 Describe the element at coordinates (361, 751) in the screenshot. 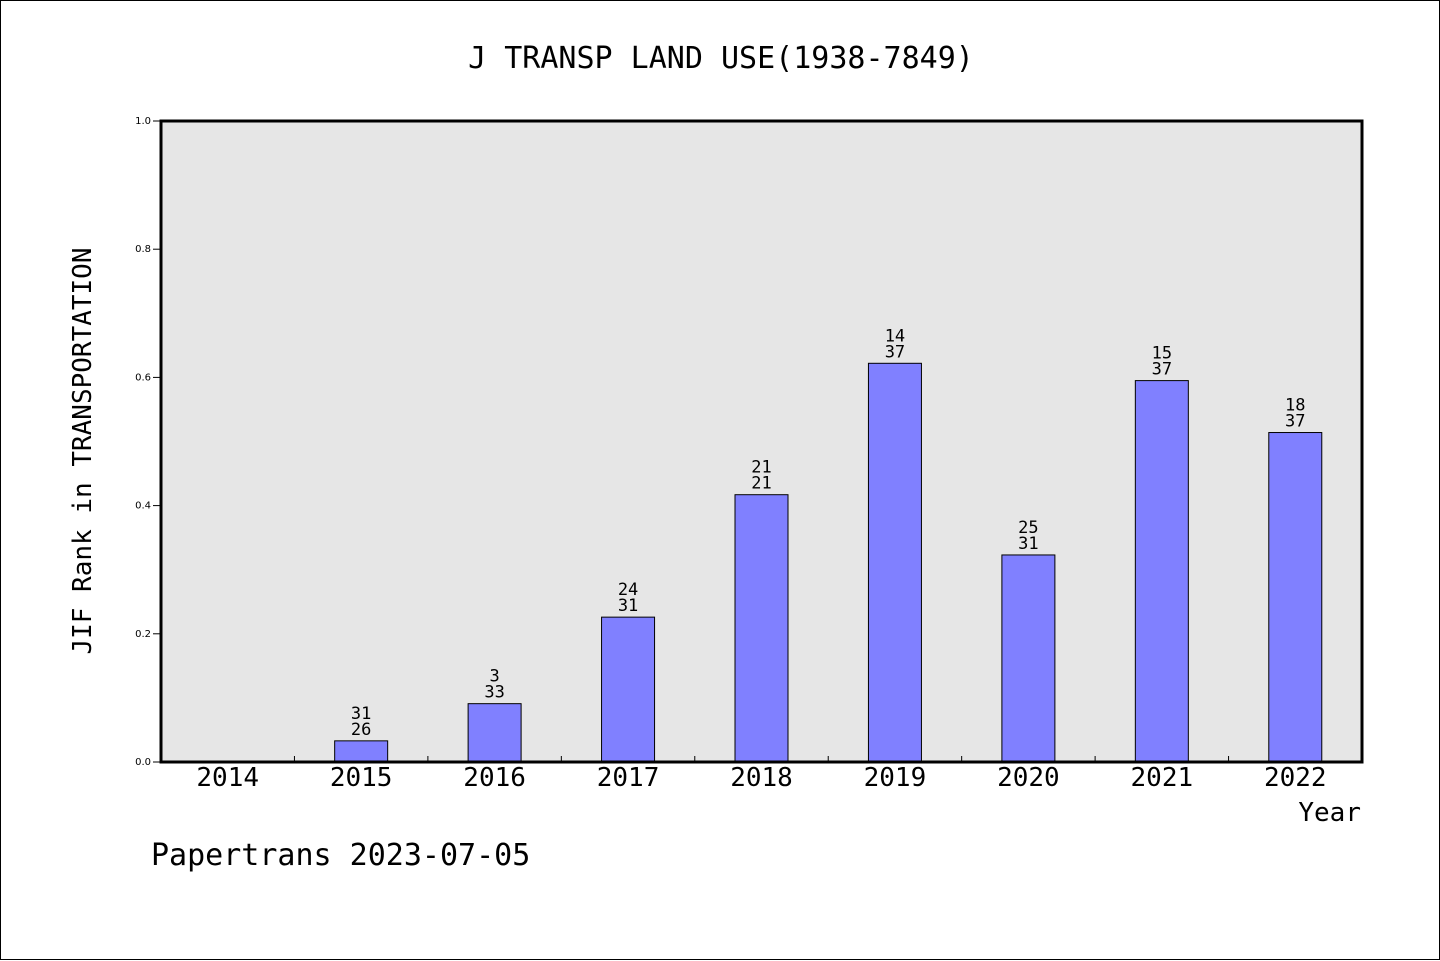

I see `bar-2015` at that location.